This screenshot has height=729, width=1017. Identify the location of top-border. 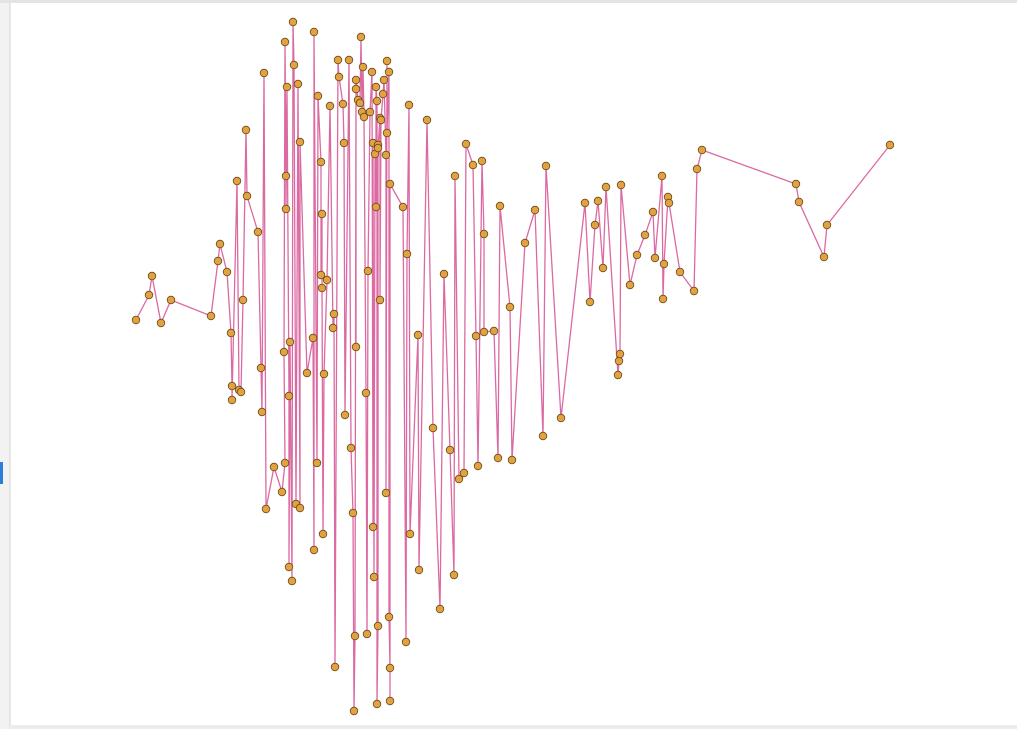
(508, 1).